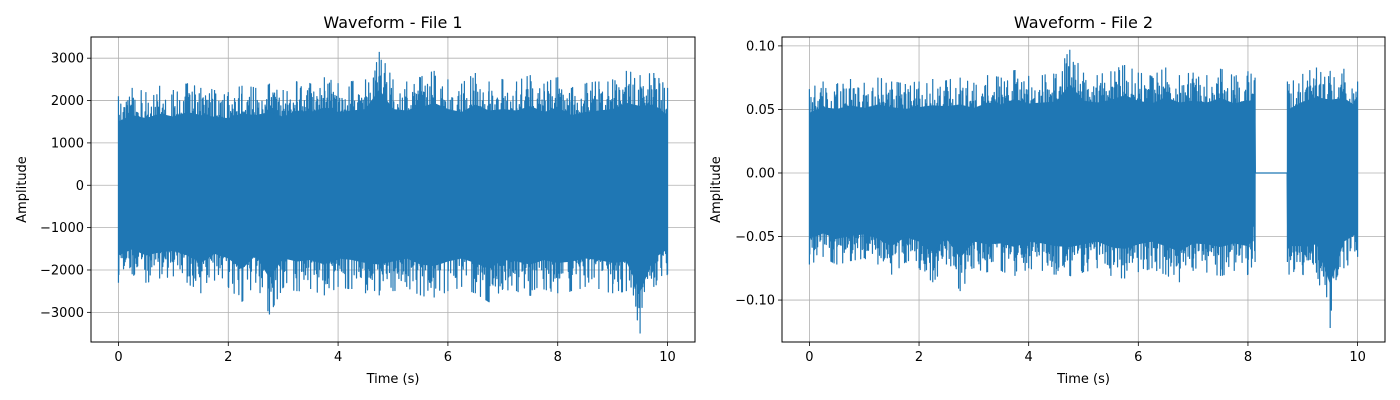 Image resolution: width=1400 pixels, height=400 pixels. I want to click on y-axis-ticks: −0.10 −0.05 0.00 0.05 0.10, so click(758, 174).